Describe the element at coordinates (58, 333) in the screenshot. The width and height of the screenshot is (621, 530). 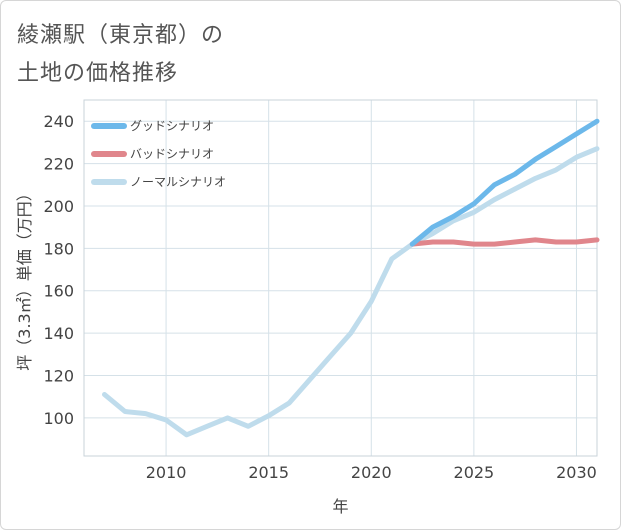
I see `y-tick-label: 140` at that location.